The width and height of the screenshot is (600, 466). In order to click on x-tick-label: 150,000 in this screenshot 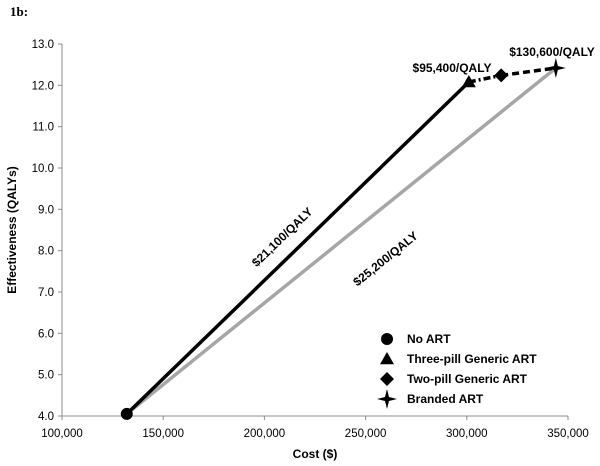, I will do `click(163, 434)`.